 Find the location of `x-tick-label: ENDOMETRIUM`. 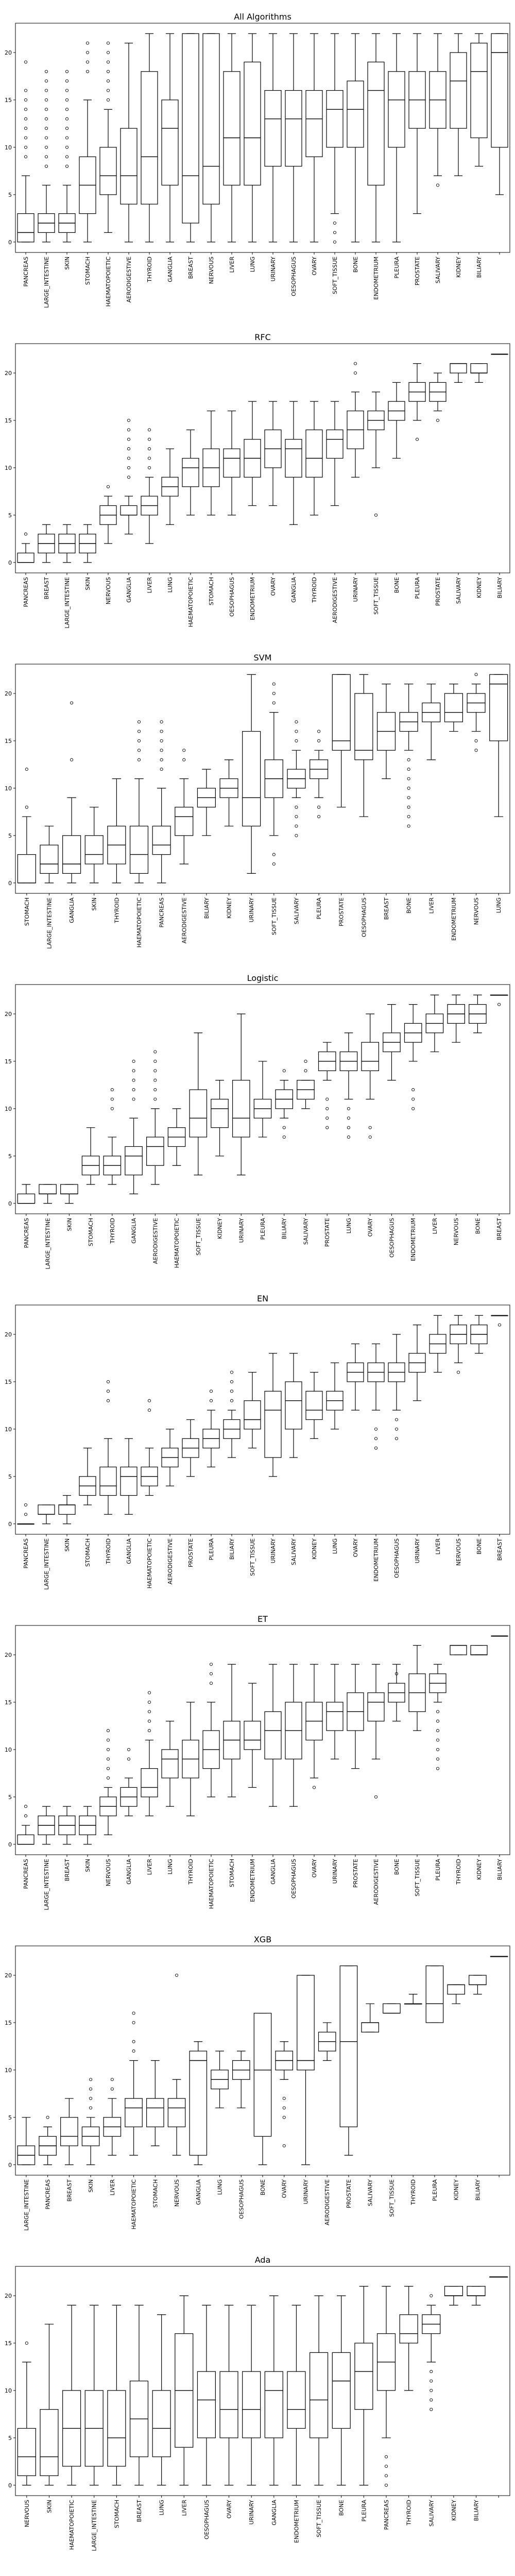

x-tick-label: ENDOMETRIUM is located at coordinates (253, 1880).